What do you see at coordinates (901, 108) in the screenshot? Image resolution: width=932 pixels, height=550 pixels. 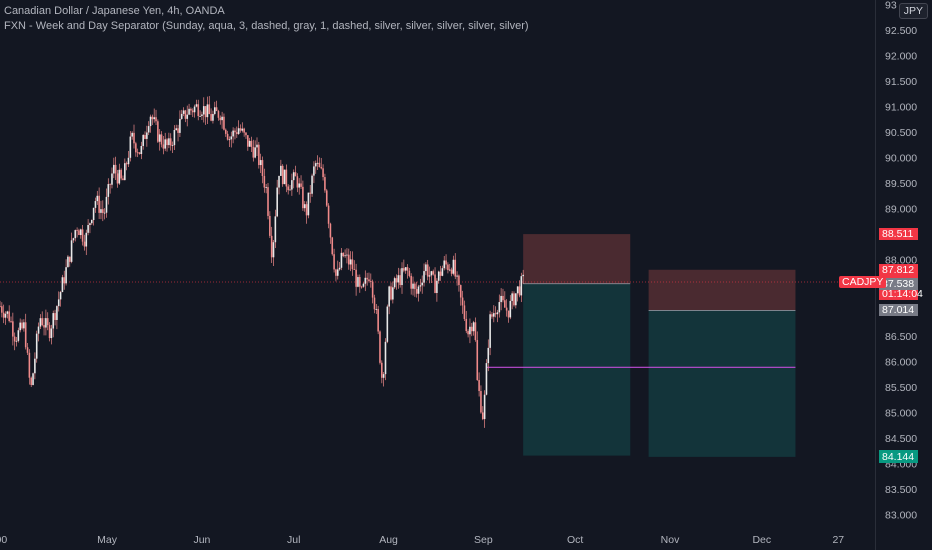 I see `y-tick-label: 91.000` at bounding box center [901, 108].